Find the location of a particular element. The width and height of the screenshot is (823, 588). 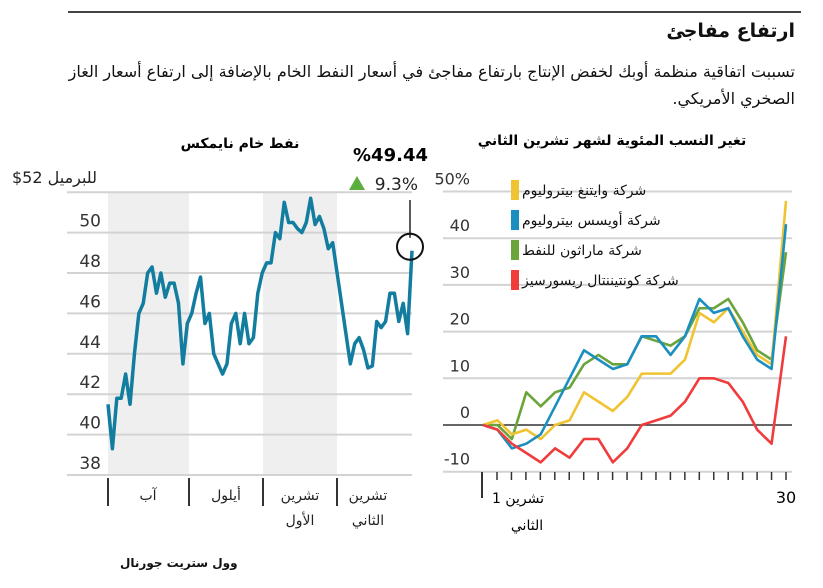

x-label-last: 30 is located at coordinates (786, 497).